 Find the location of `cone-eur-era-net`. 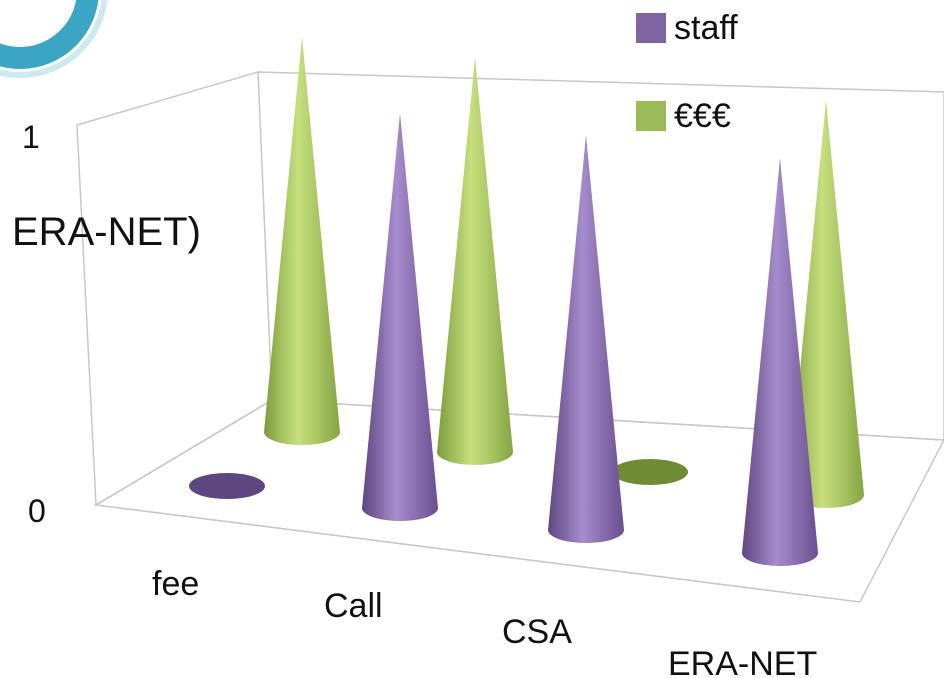

cone-eur-era-net is located at coordinates (826, 304).